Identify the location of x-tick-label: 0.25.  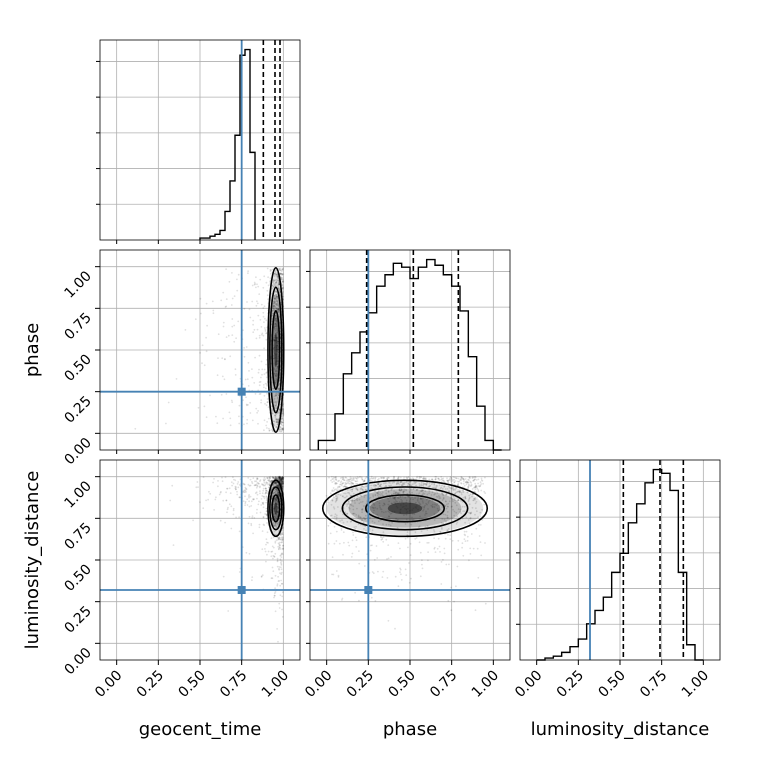
(150, 684).